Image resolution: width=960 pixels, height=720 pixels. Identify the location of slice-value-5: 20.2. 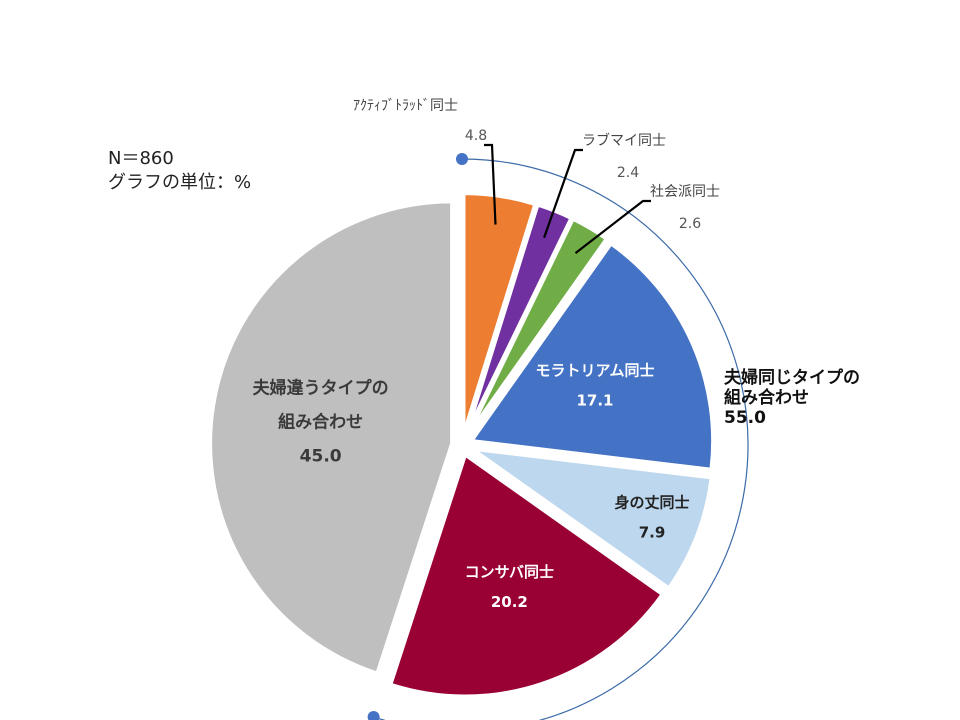
(509, 602).